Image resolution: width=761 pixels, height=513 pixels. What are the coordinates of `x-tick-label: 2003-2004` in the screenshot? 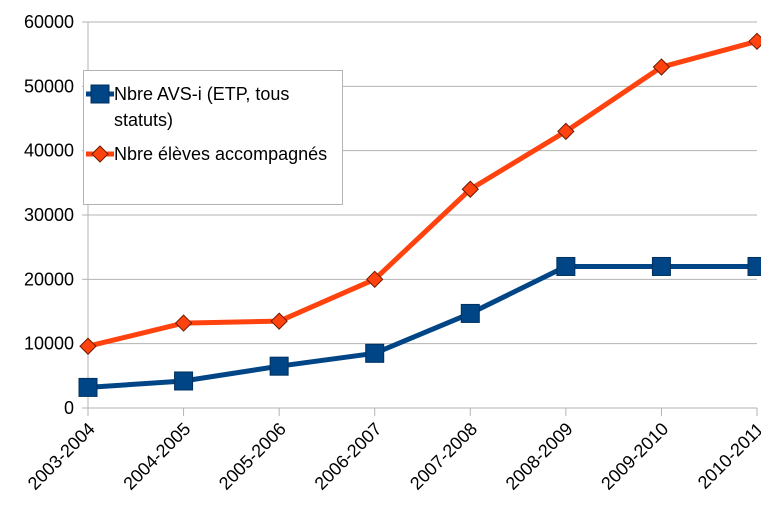 It's located at (61, 456).